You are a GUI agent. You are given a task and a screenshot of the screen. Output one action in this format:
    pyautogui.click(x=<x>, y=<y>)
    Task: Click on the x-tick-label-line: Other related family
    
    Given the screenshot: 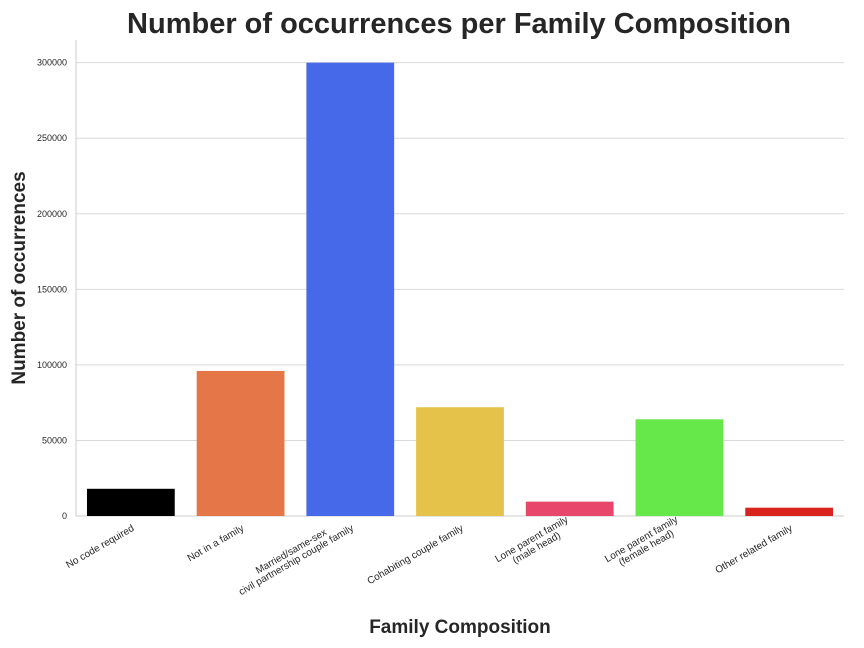 What is the action you would take?
    pyautogui.click(x=754, y=549)
    